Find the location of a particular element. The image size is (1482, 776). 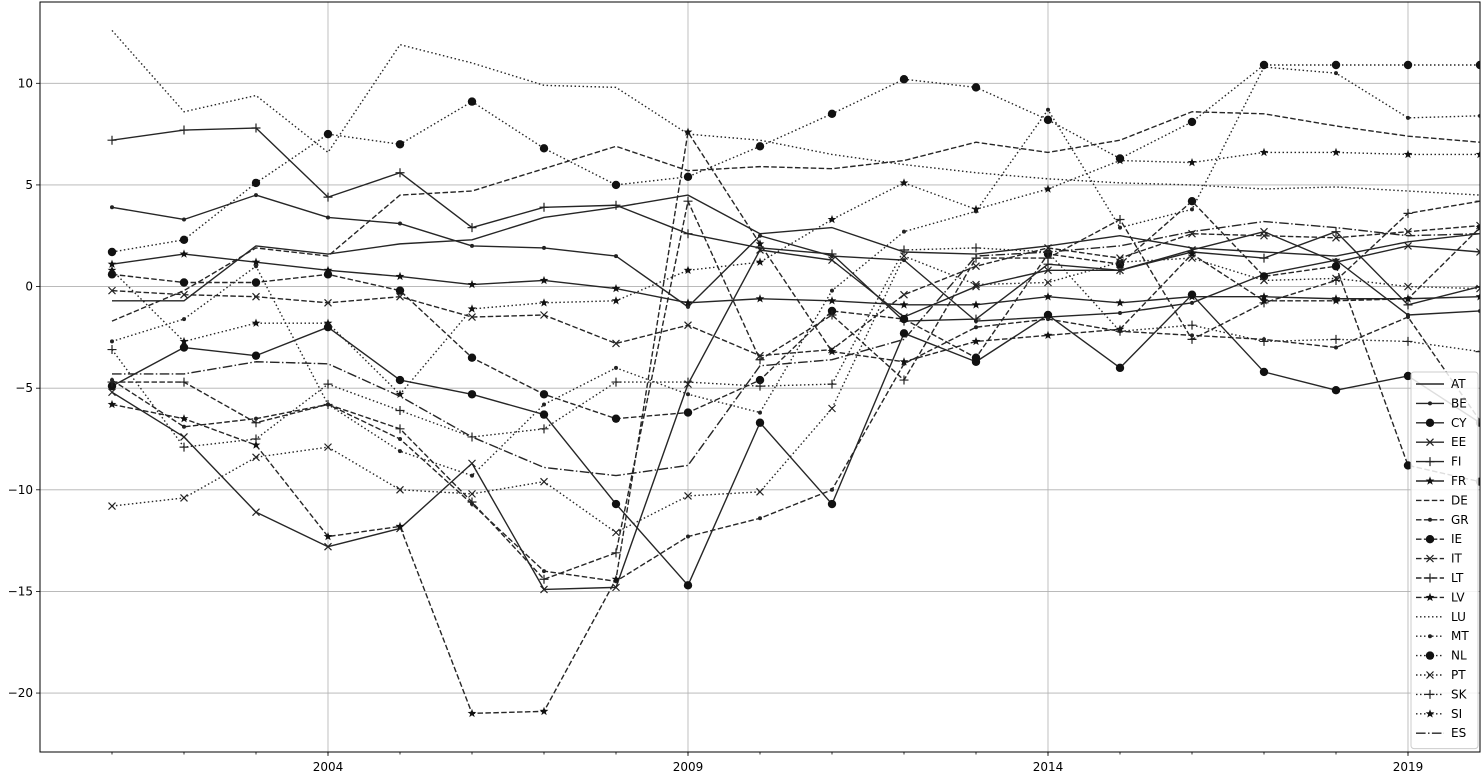

legend-entry: DE is located at coordinates (1442, 500).